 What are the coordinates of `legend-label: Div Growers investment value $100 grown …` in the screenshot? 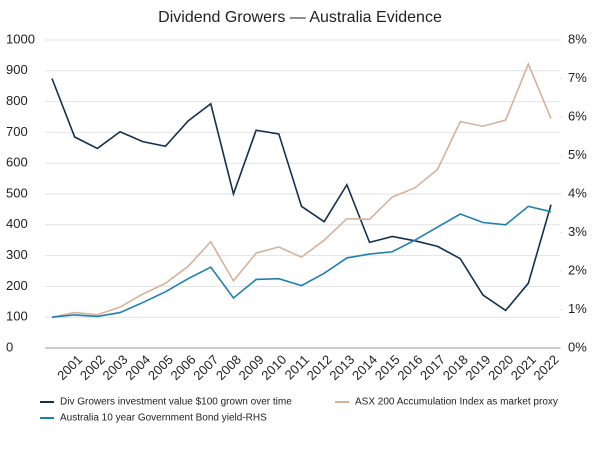 It's located at (176, 402).